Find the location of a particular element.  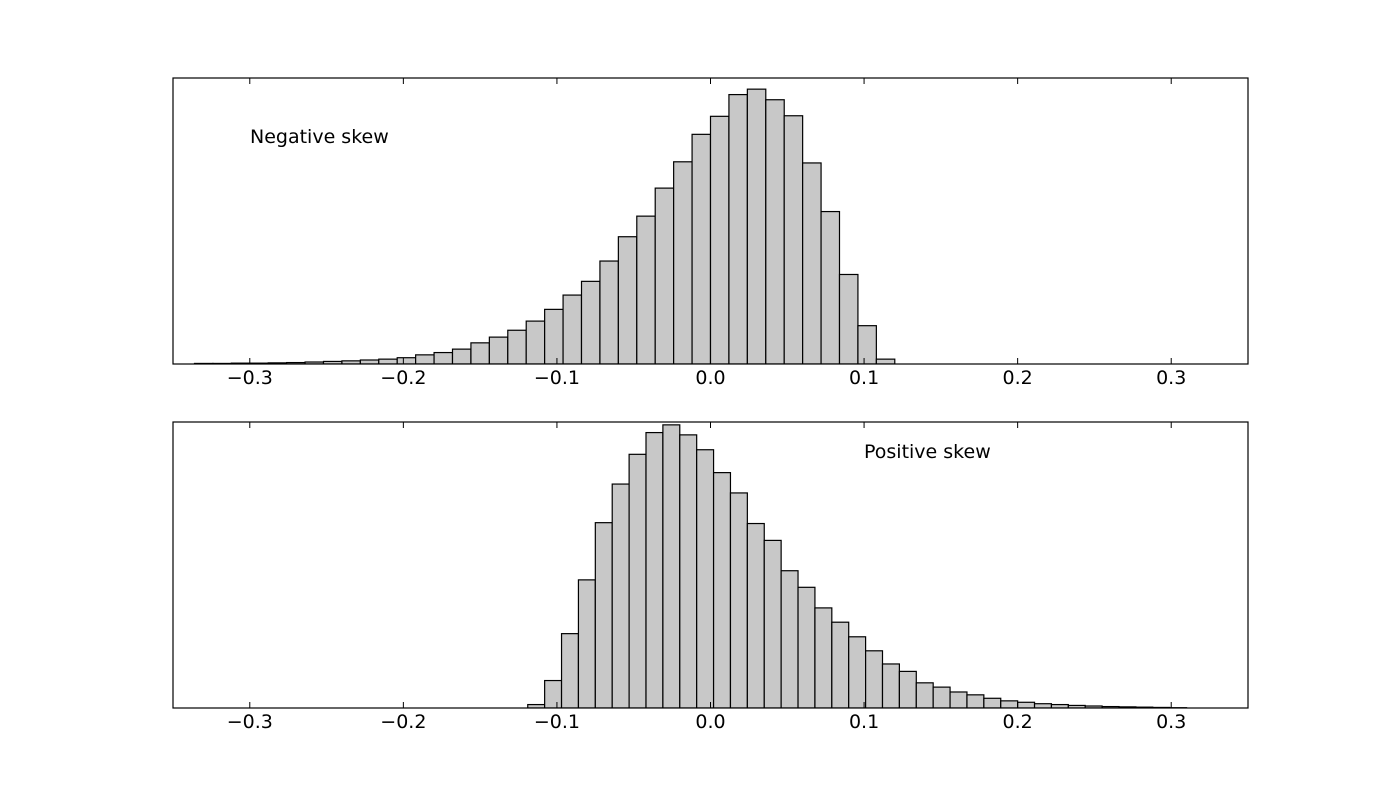

negative-skew-x-tick-label: 0.0 is located at coordinates (710, 378).